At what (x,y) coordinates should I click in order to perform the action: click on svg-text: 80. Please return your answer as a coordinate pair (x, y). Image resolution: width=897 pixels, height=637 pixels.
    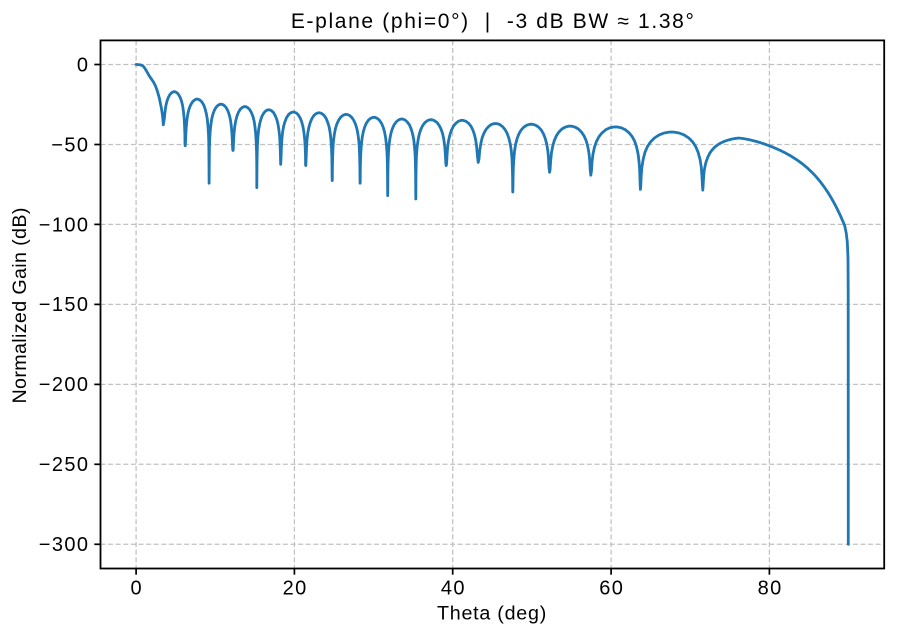
    Looking at the image, I should click on (770, 589).